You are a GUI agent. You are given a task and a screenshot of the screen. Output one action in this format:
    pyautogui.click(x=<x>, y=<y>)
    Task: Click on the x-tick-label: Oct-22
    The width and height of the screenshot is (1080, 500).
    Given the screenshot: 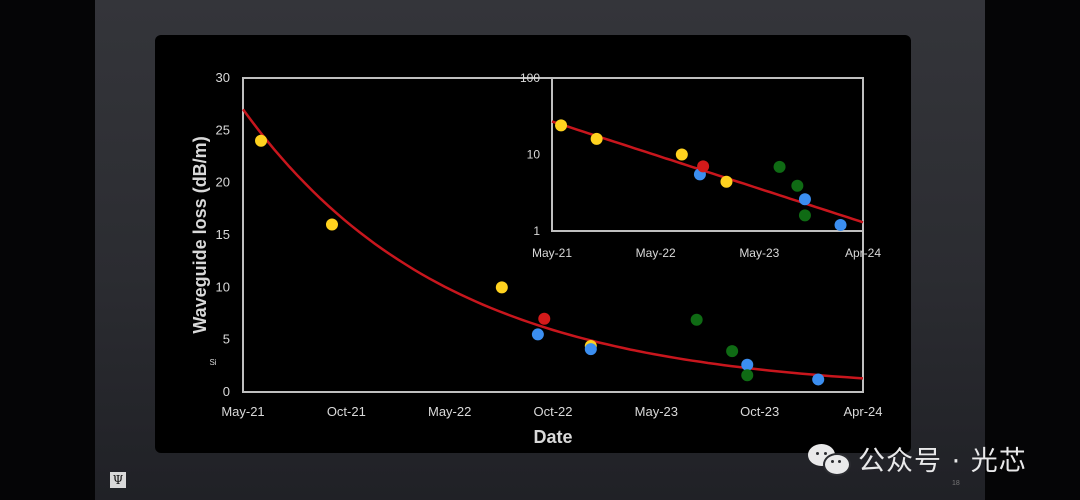 What is the action you would take?
    pyautogui.click(x=552, y=411)
    